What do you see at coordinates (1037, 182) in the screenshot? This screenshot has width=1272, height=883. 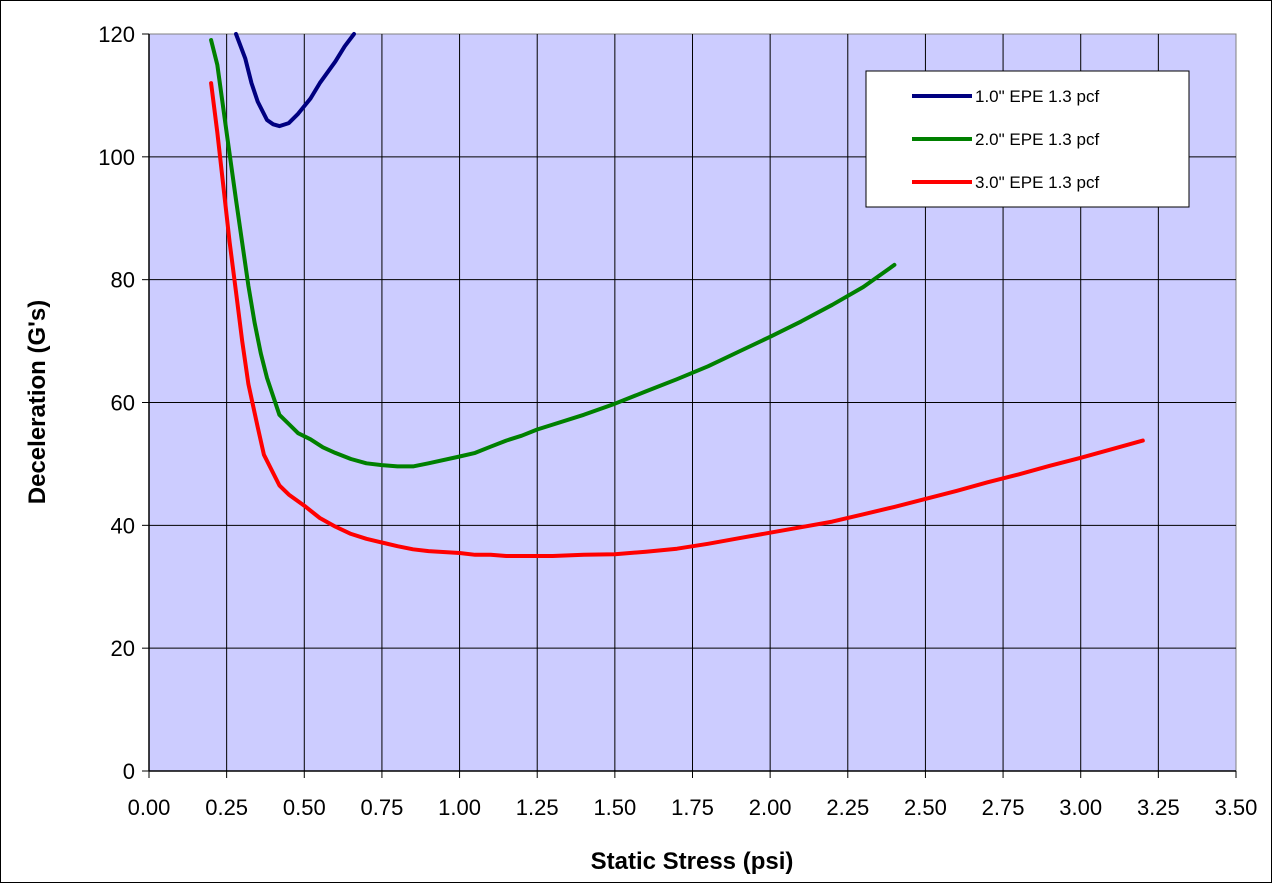 I see `legend-label-3: 3.0" EPE 1.3 pcf` at bounding box center [1037, 182].